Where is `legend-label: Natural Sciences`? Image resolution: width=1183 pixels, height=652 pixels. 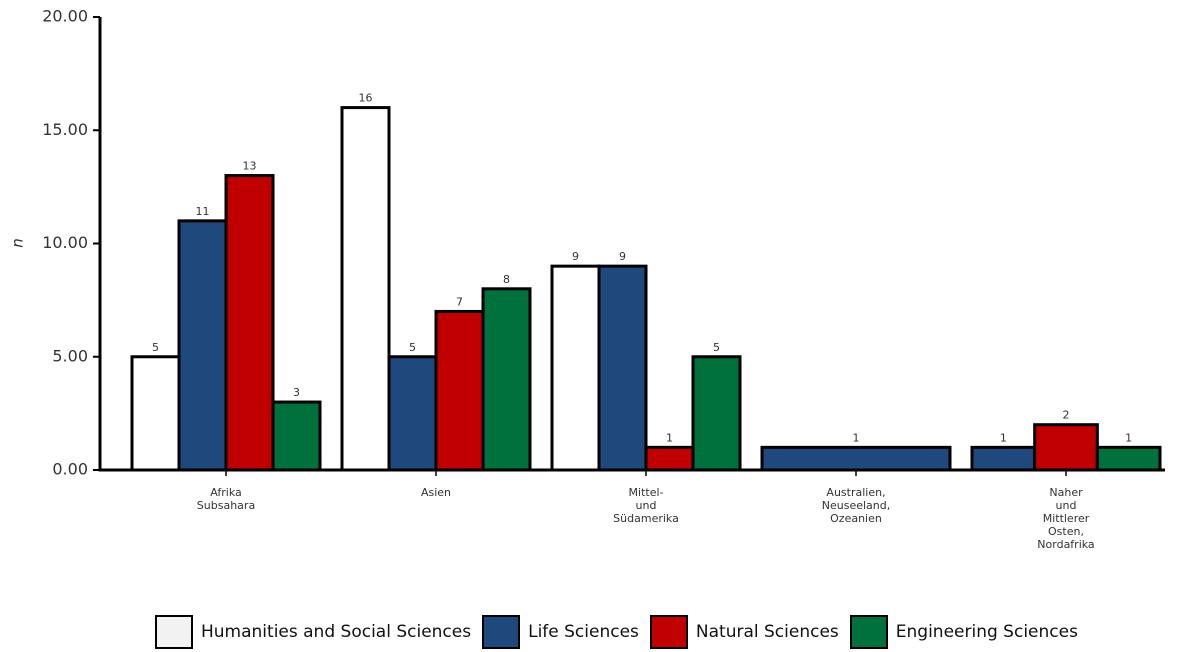
legend-label: Natural Sciences is located at coordinates (767, 632).